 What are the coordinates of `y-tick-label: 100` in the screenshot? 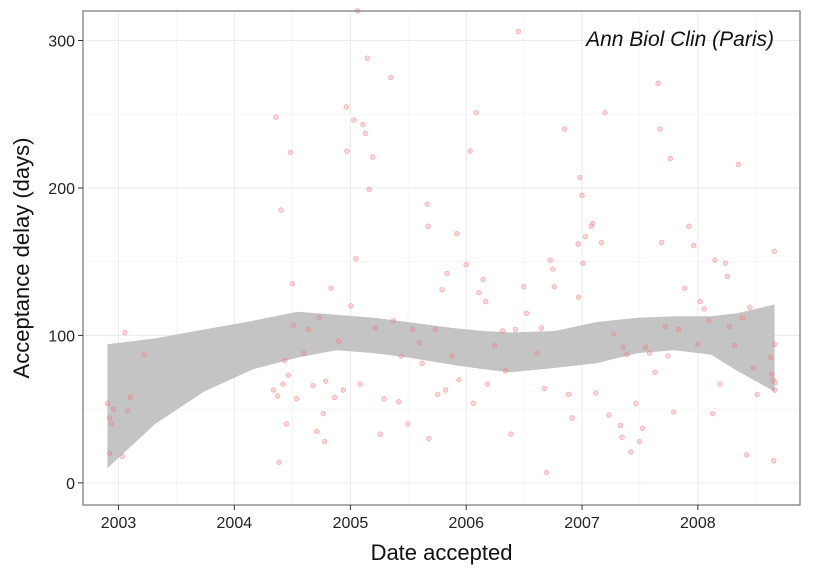 It's located at (61, 336).